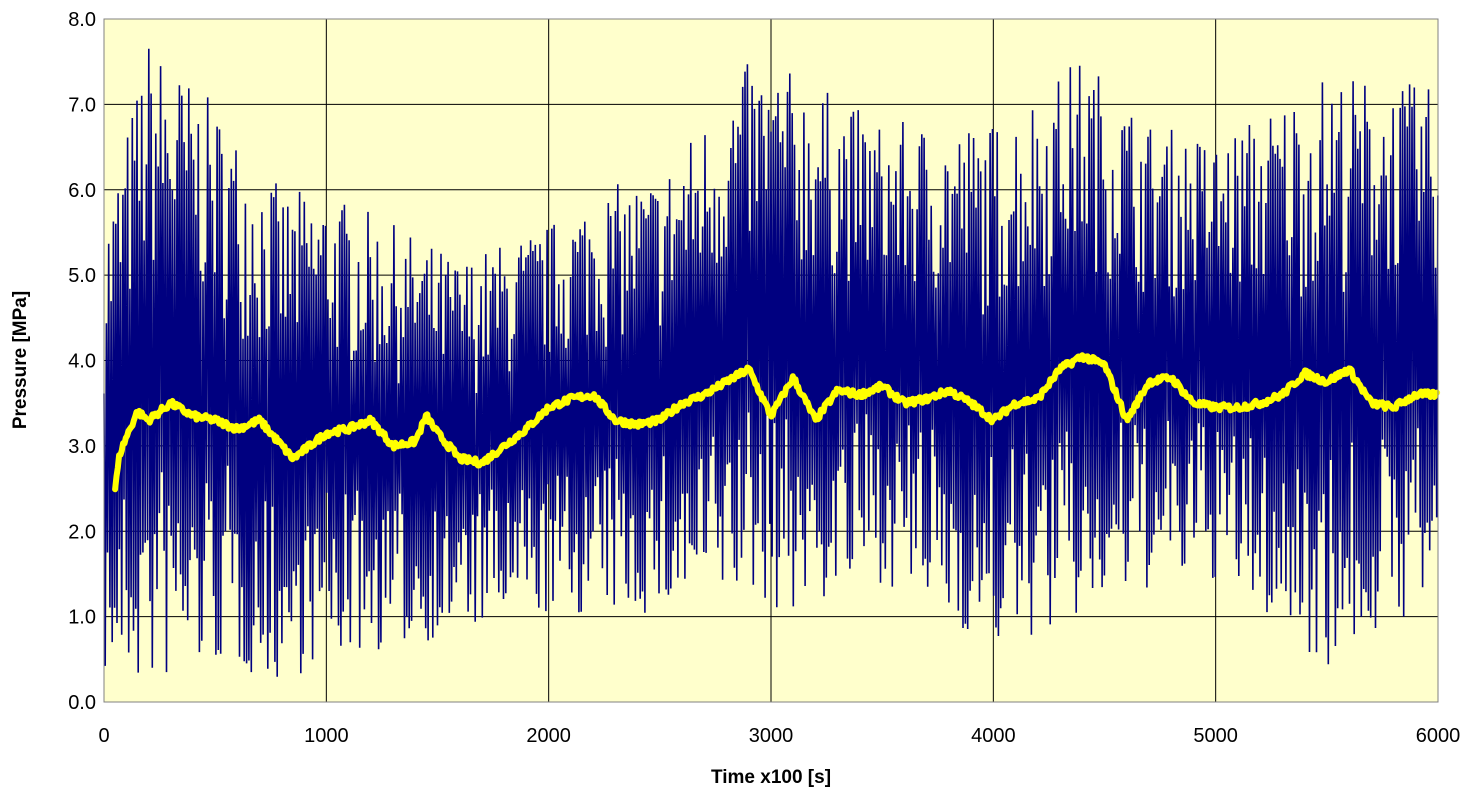 This screenshot has height=794, width=1471. Describe the element at coordinates (82, 447) in the screenshot. I see `y-tick-label: 3.0` at that location.